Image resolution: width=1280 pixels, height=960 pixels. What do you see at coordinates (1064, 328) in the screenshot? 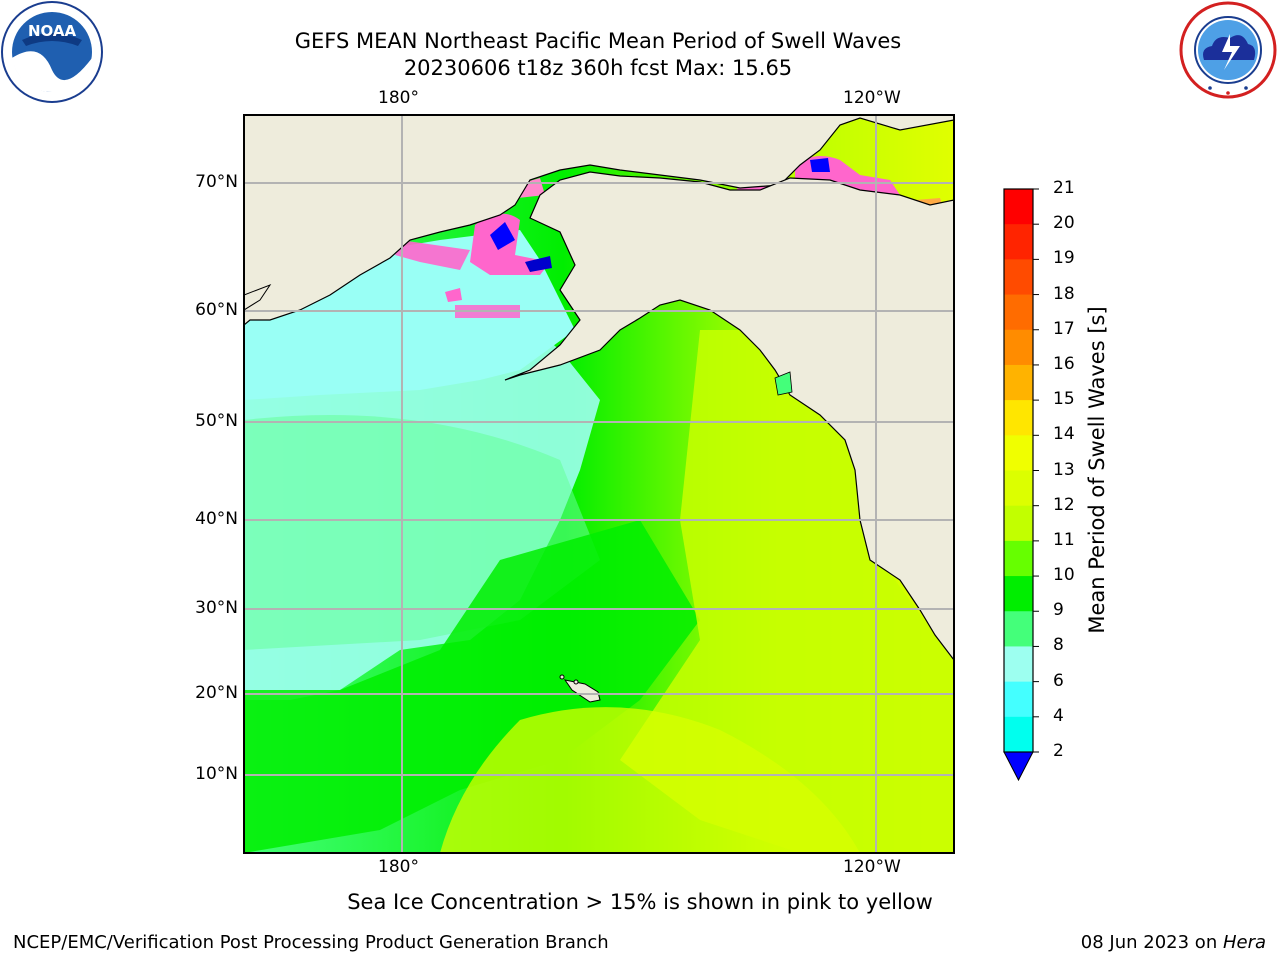
I see `colorbar-tick-label: 17` at bounding box center [1064, 328].